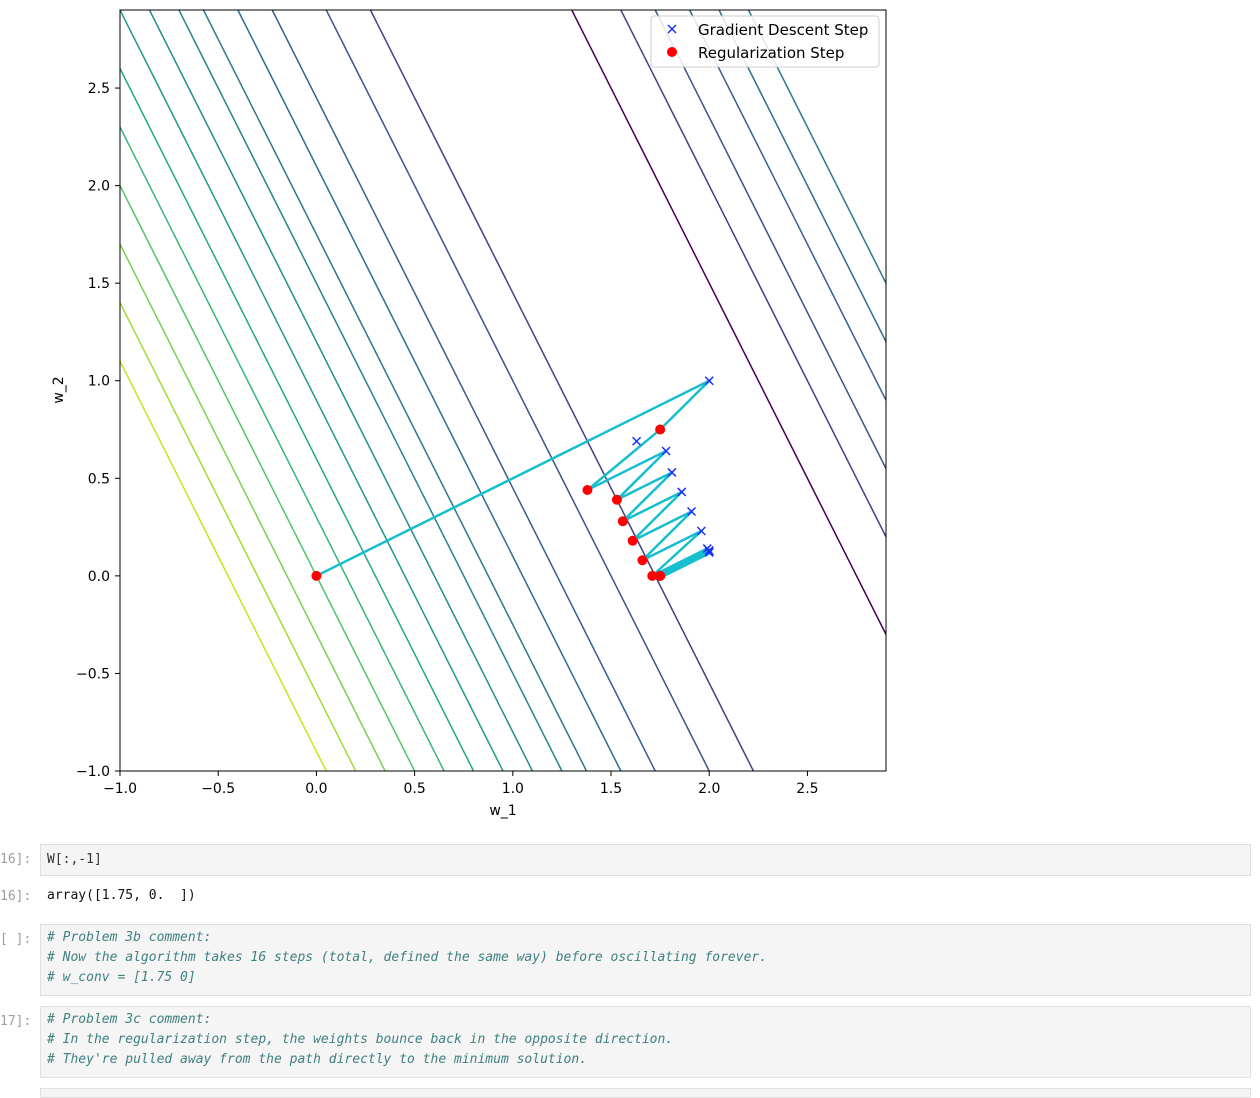 Image resolution: width=1260 pixels, height=1098 pixels. I want to click on legend-box, so click(765, 41).